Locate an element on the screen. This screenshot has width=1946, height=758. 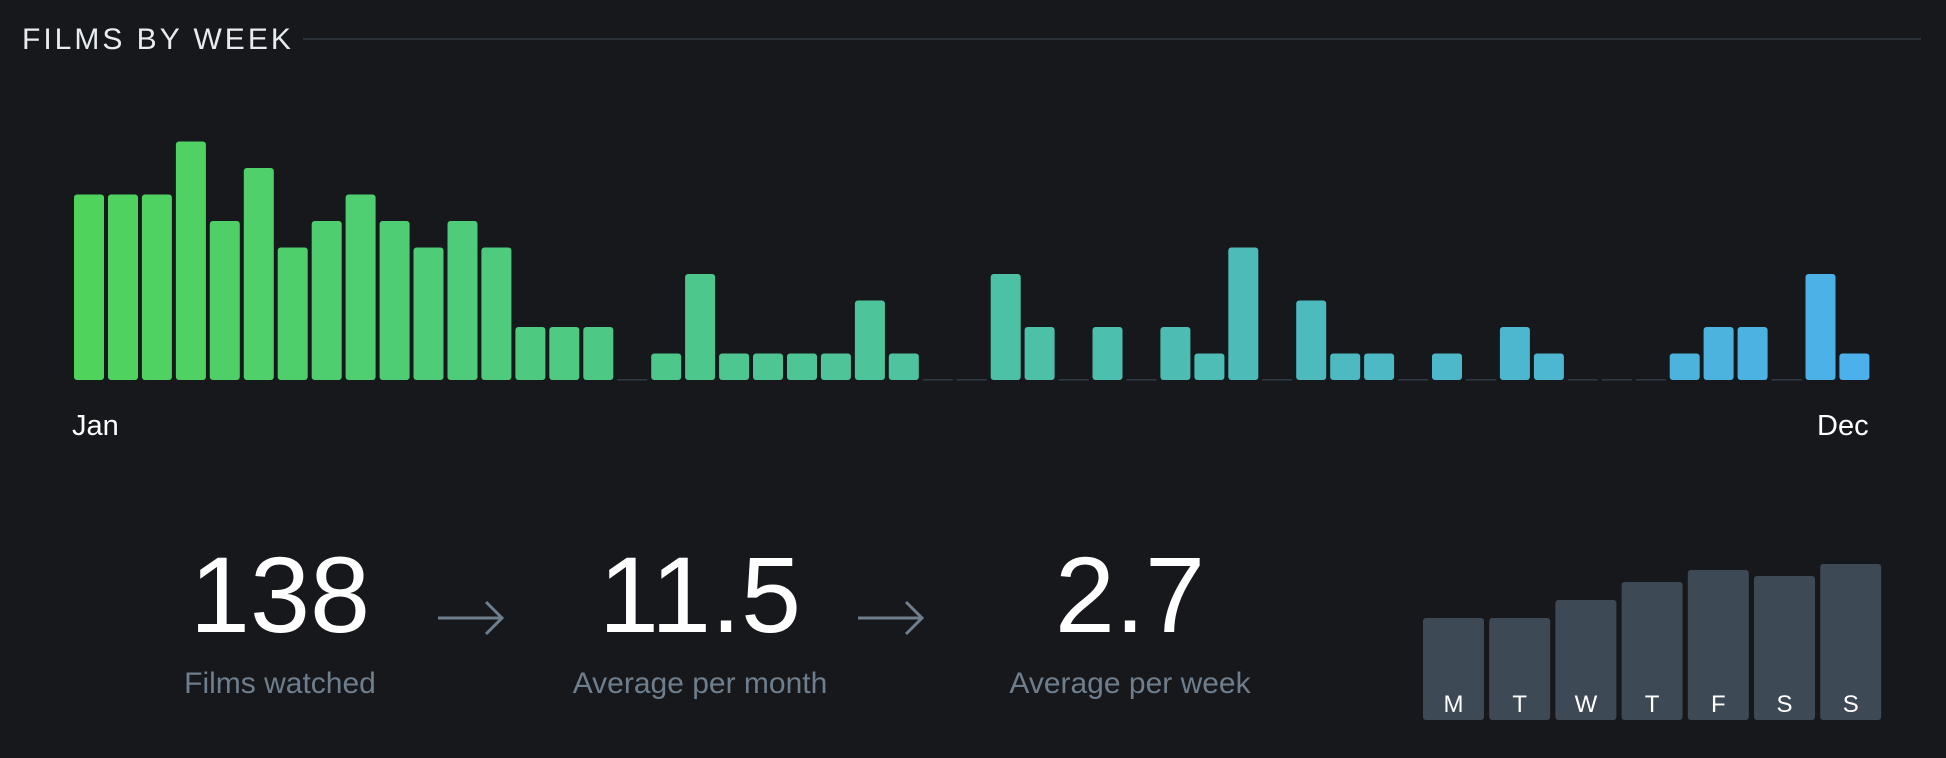
average-per-week-label: Average per week is located at coordinates (1130, 683).